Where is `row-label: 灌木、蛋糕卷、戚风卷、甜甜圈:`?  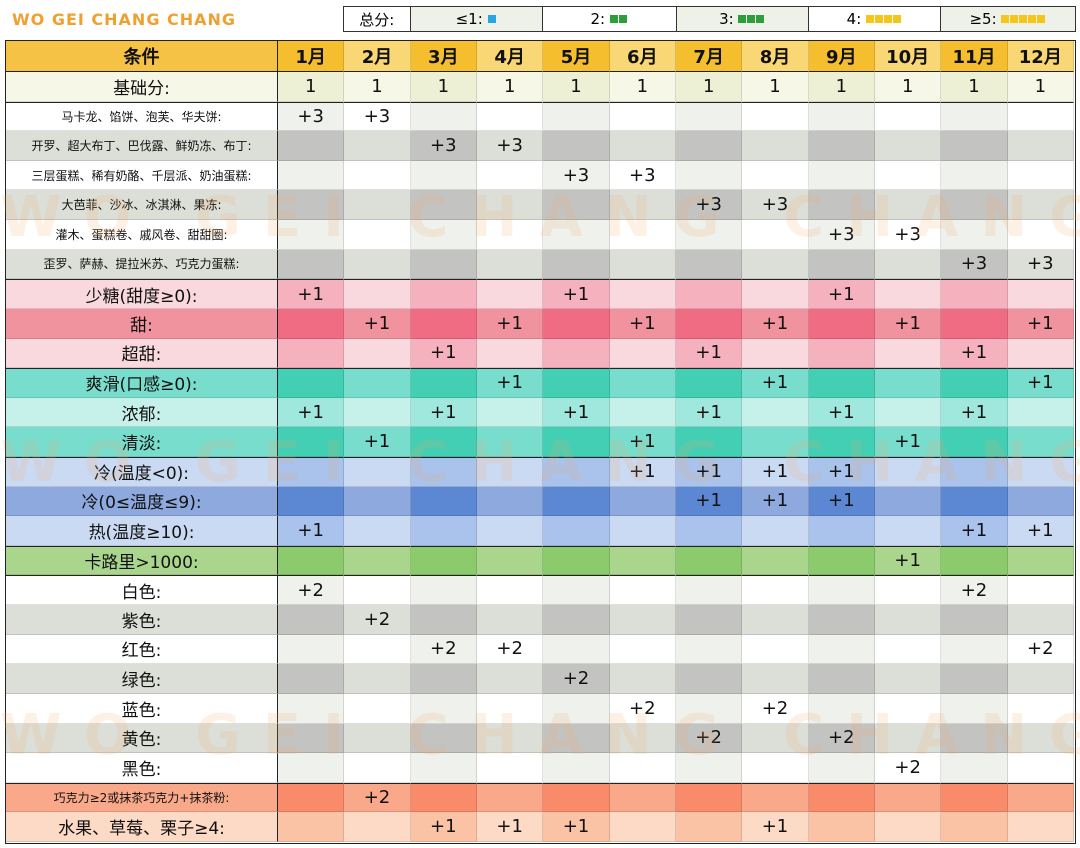 row-label: 灌木、蛋糕卷、戚风卷、甜甜圈: is located at coordinates (142, 235).